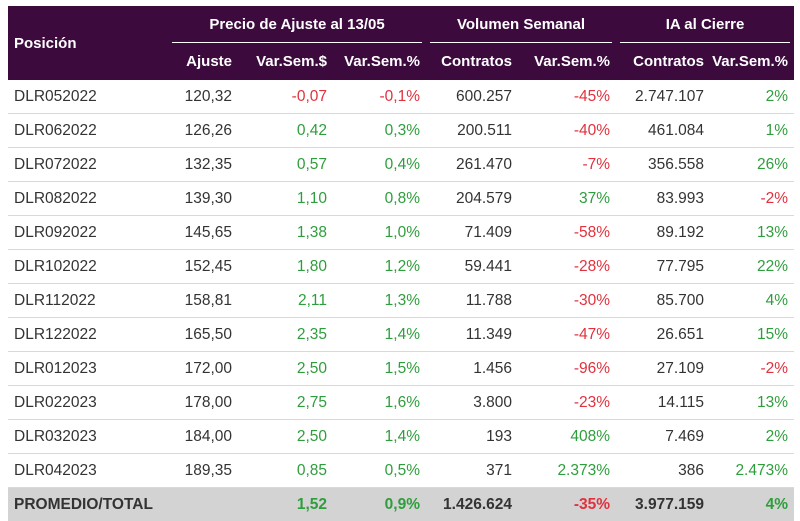 The width and height of the screenshot is (800, 521). I want to click on var-usd-cell: 1,80, so click(285, 267).